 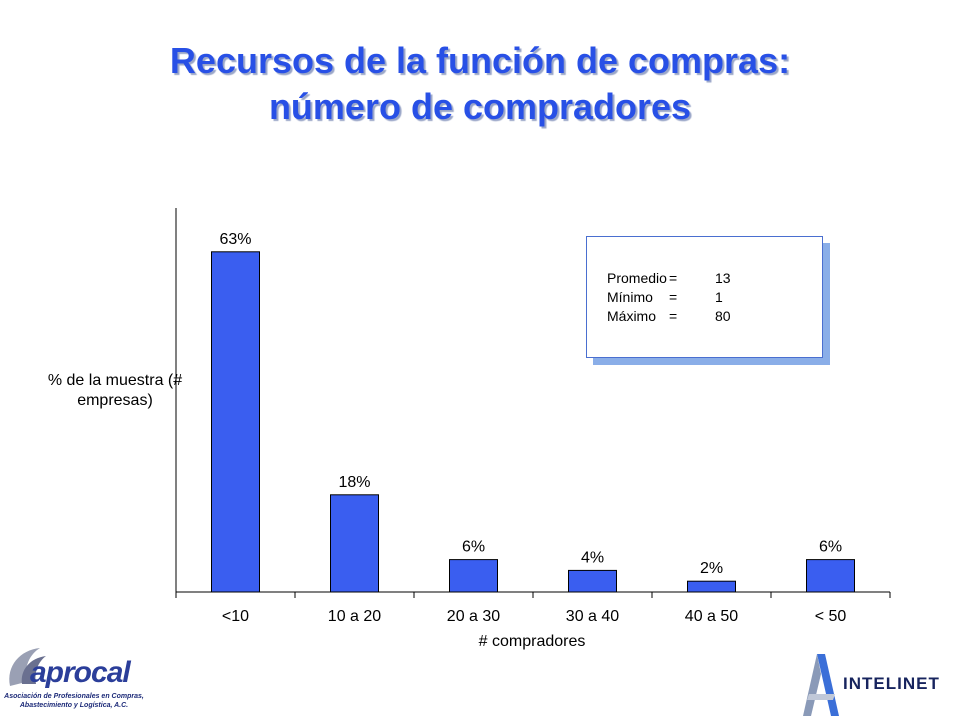 I want to click on x-tick-label: < 50, so click(x=831, y=616).